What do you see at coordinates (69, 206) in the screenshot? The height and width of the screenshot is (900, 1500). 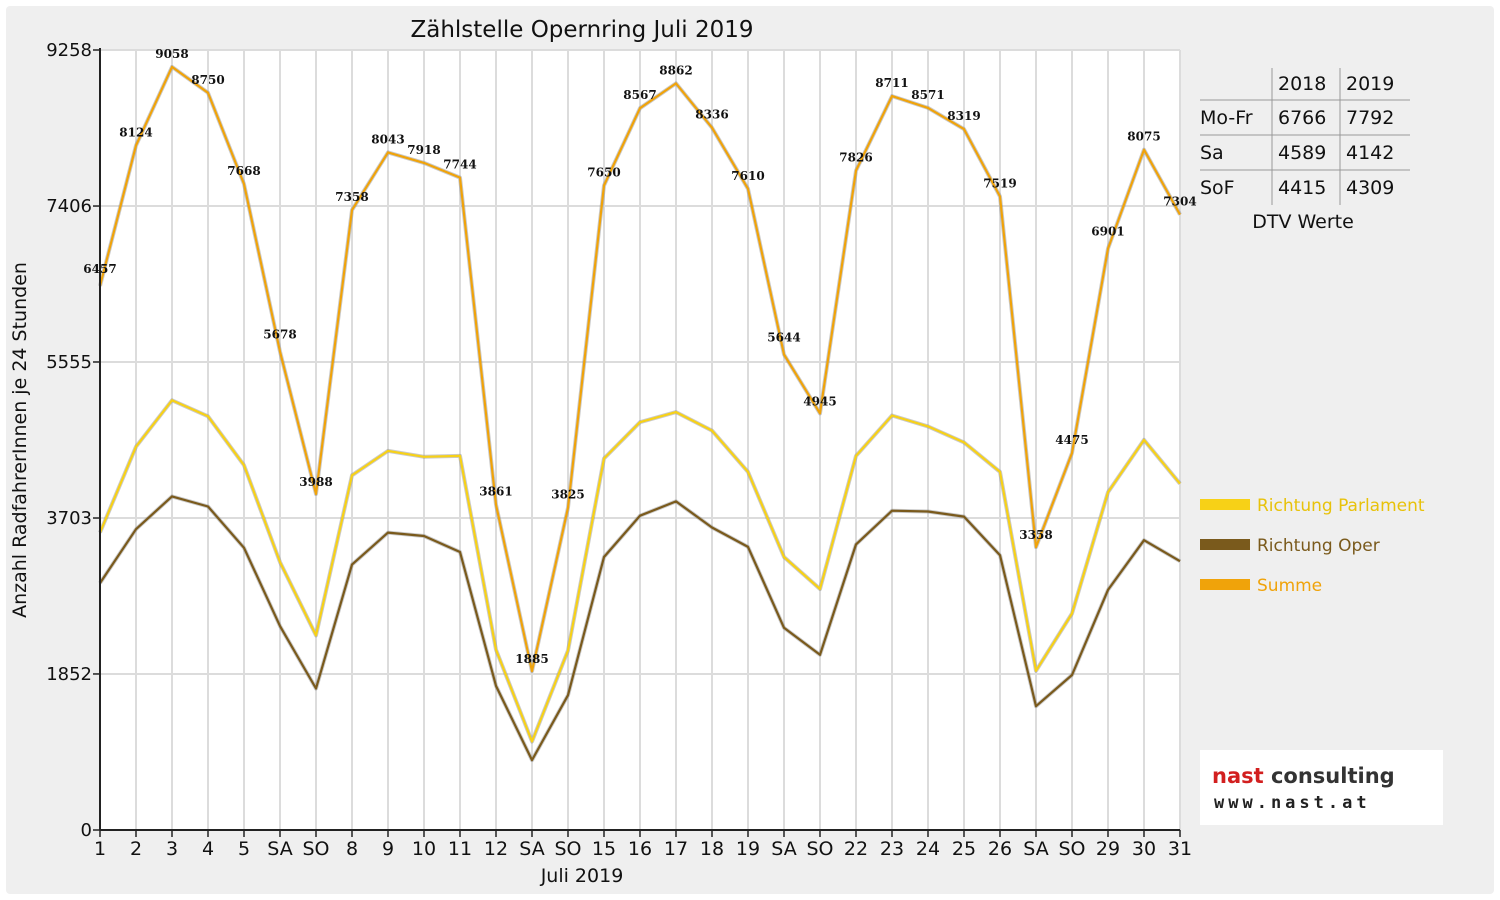 I see `y-tick-label: 7406` at bounding box center [69, 206].